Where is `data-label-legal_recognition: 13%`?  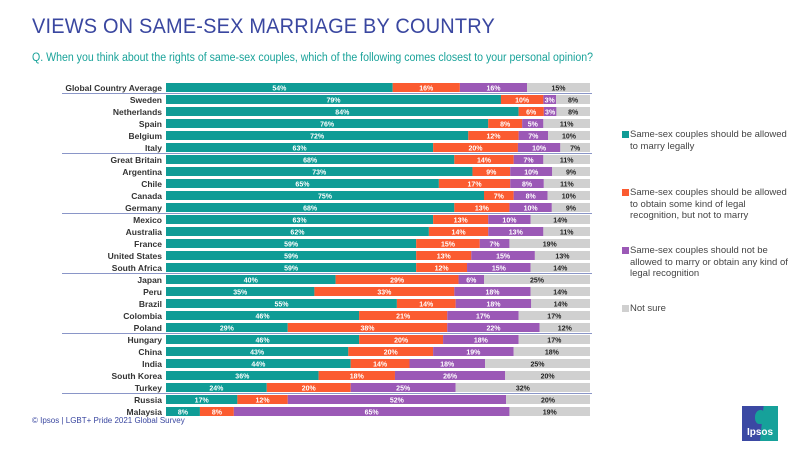
data-label-legal_recognition: 13% is located at coordinates (461, 221).